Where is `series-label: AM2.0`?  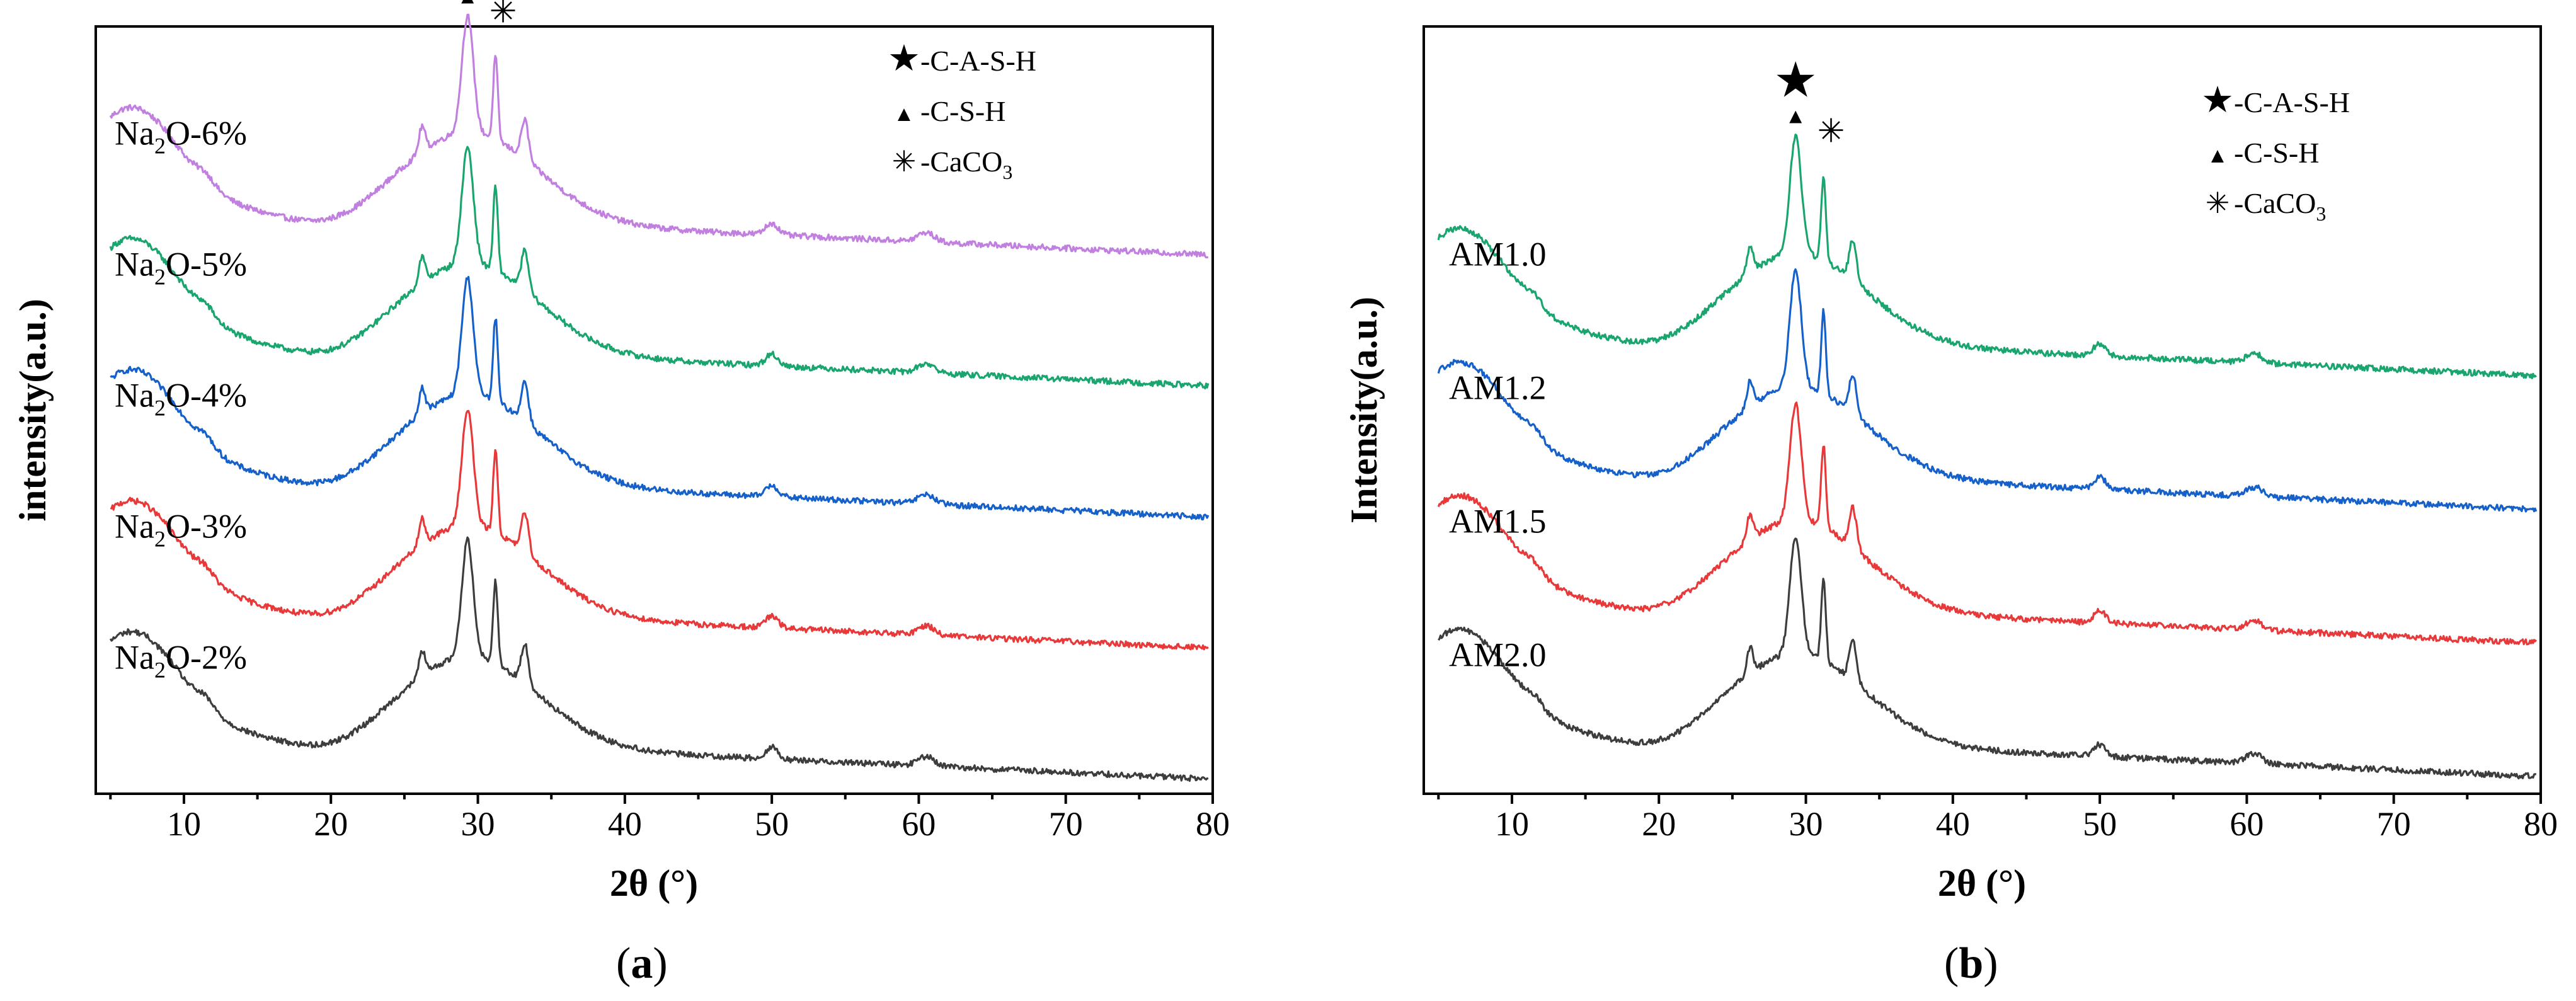
series-label: AM2.0 is located at coordinates (1498, 655).